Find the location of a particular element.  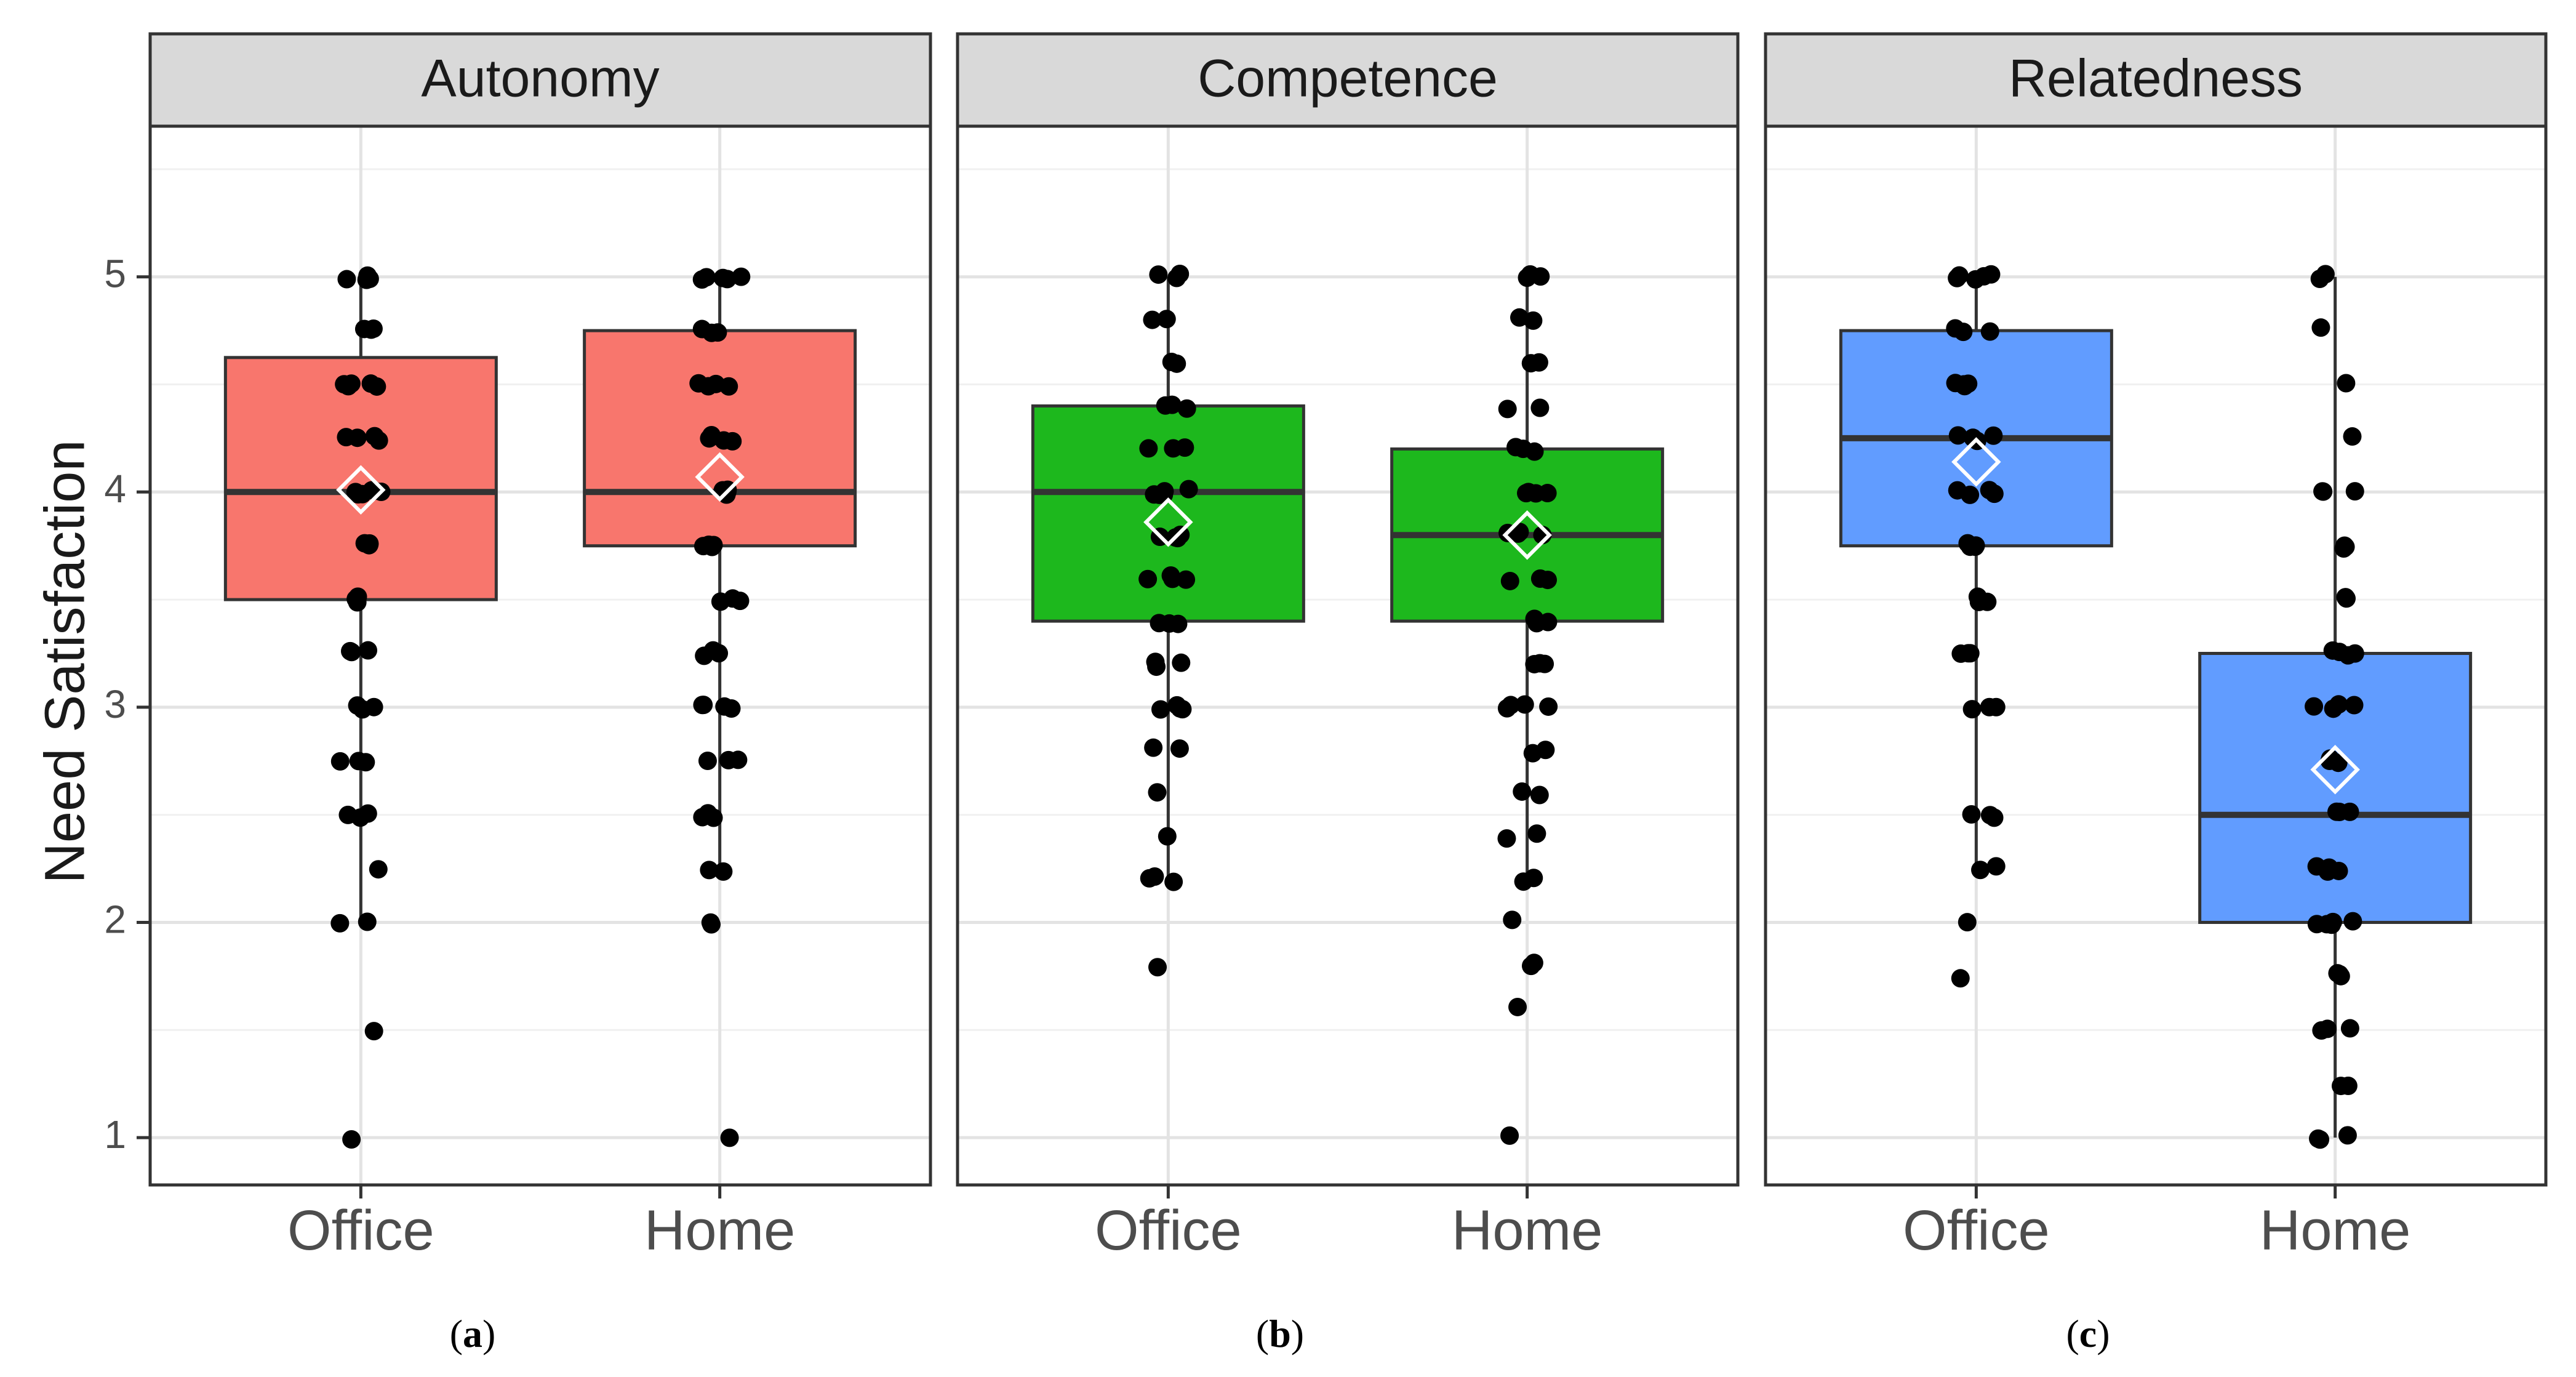

strip-background is located at coordinates (540, 80).